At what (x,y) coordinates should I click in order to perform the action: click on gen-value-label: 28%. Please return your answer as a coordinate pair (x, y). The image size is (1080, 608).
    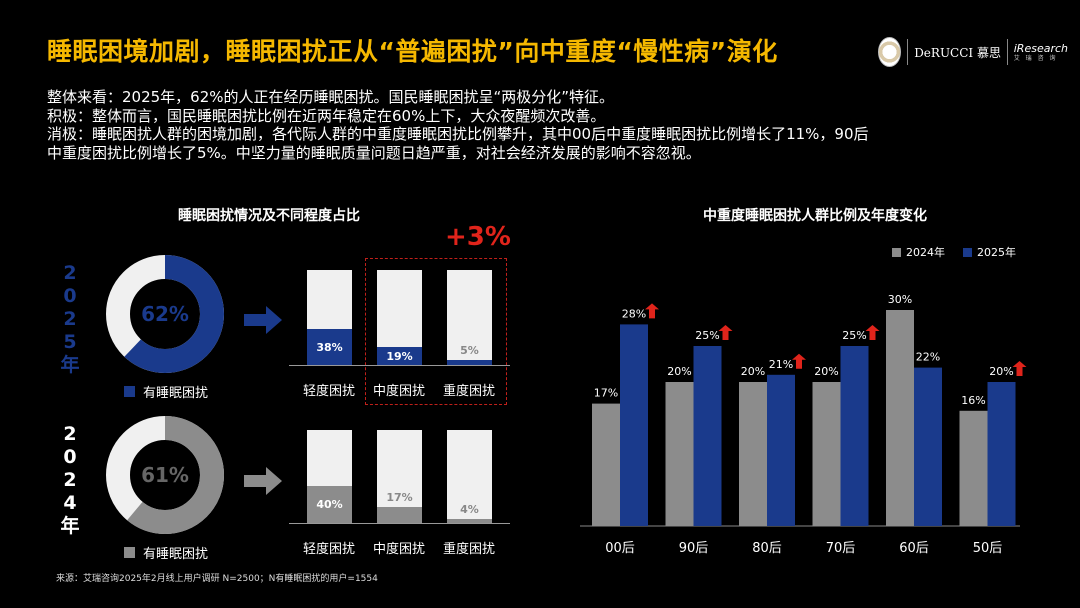
    Looking at the image, I should click on (634, 313).